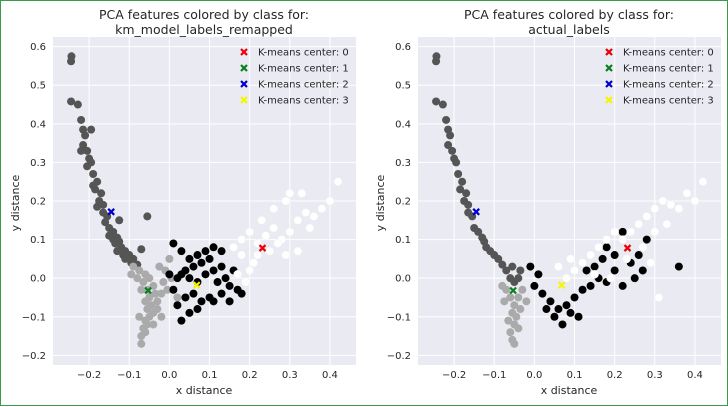 Image resolution: width=728 pixels, height=407 pixels. I want to click on y-tick-label: −0.1, so click(34, 317).